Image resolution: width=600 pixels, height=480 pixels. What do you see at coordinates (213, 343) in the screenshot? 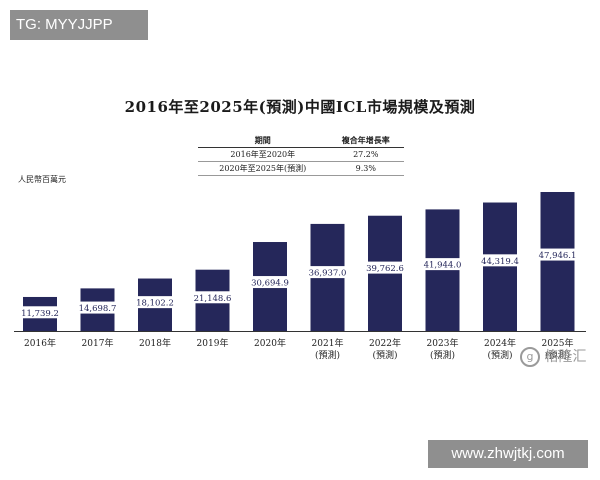
I see `x-tick-label: 2019年` at bounding box center [213, 343].